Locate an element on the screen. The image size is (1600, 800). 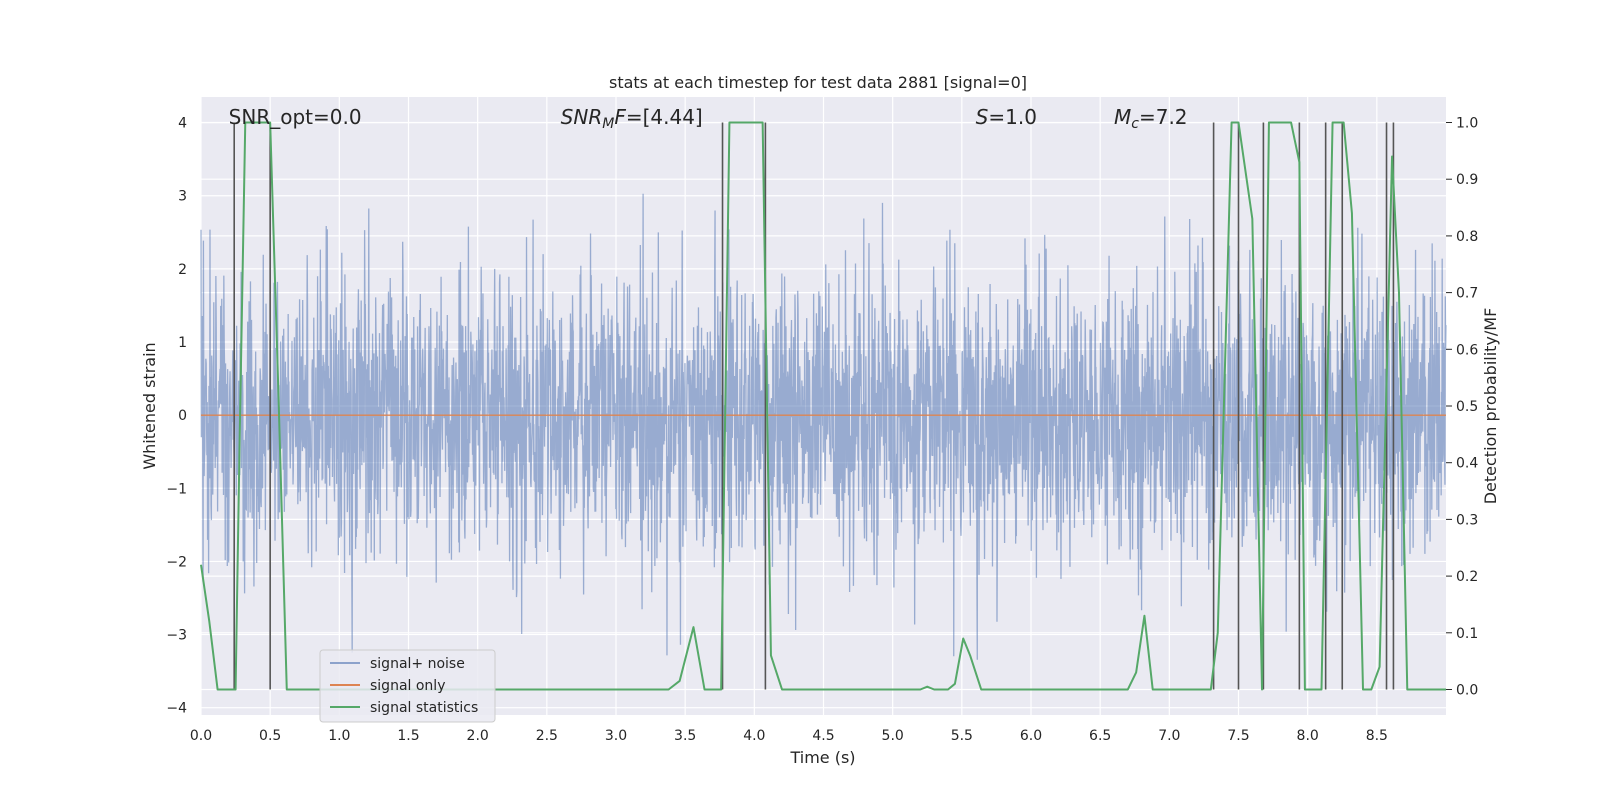
y2-tick-label-3: 0.3 is located at coordinates (1467, 520).